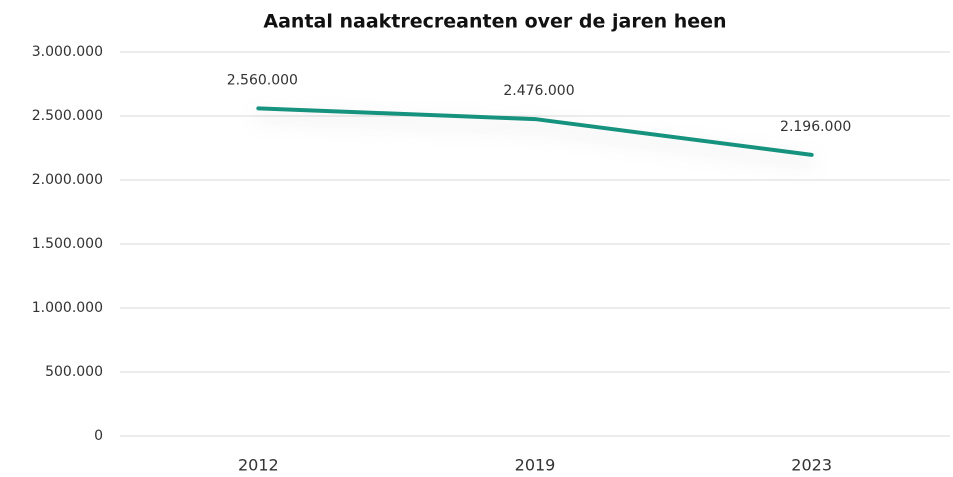  Describe the element at coordinates (535, 465) in the screenshot. I see `x-tick-label: 2019` at that location.